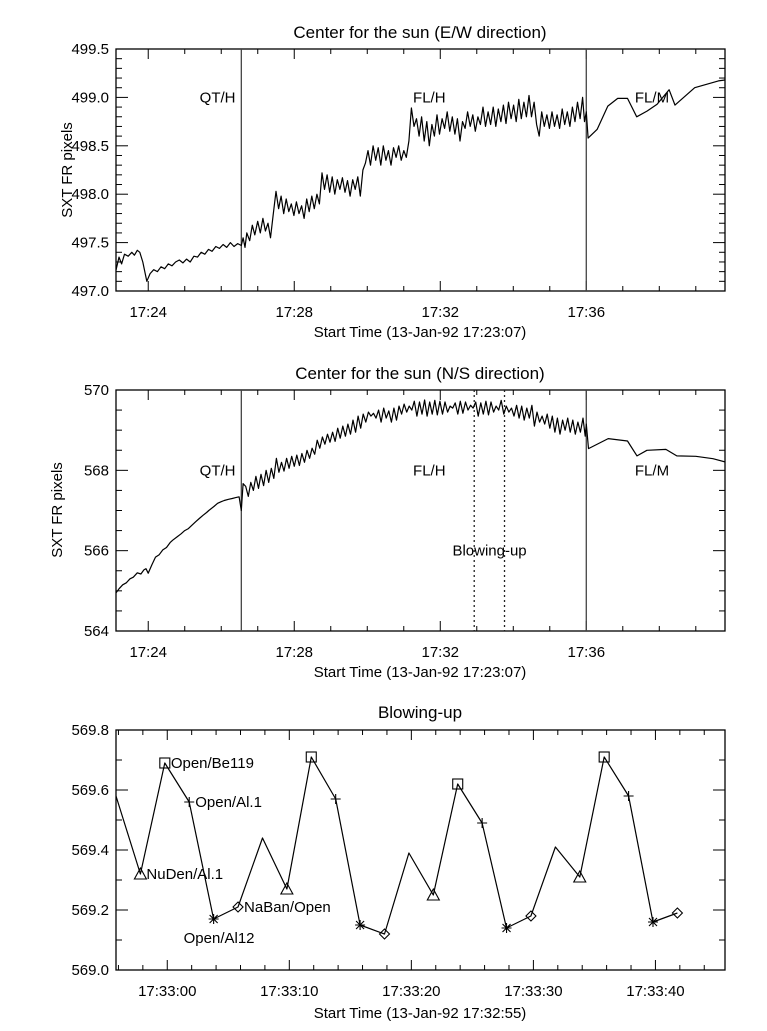 Image resolution: width=767 pixels, height=1031 pixels. I want to click on y-tick-label: 570, so click(96, 390).